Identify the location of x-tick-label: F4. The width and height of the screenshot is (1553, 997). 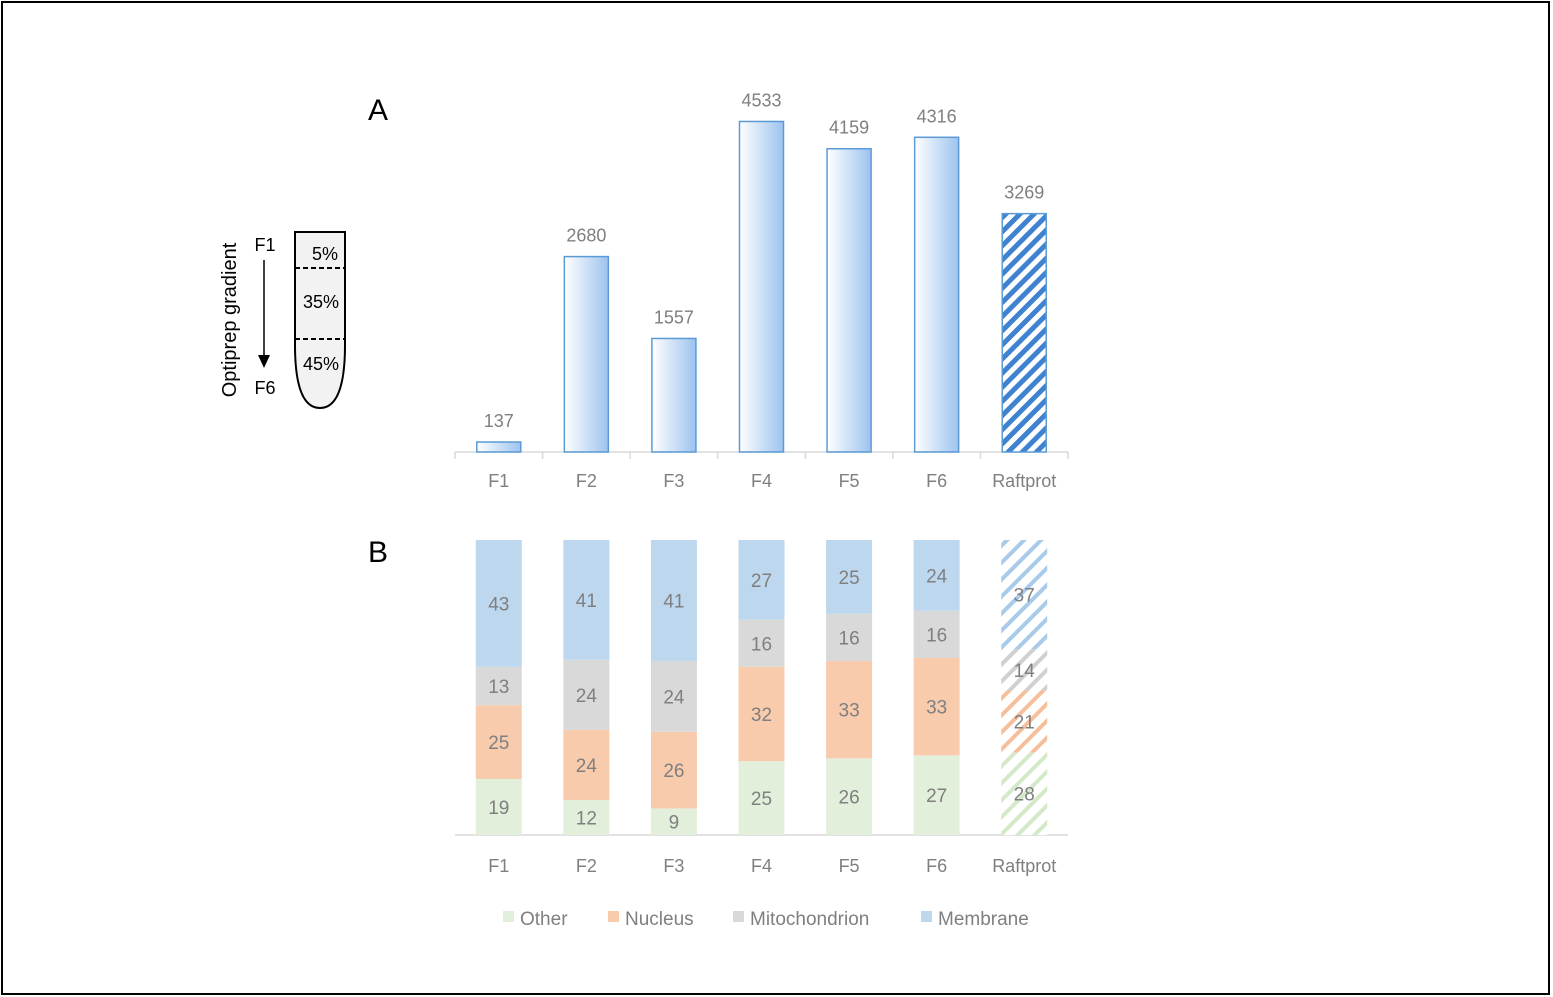
(761, 866).